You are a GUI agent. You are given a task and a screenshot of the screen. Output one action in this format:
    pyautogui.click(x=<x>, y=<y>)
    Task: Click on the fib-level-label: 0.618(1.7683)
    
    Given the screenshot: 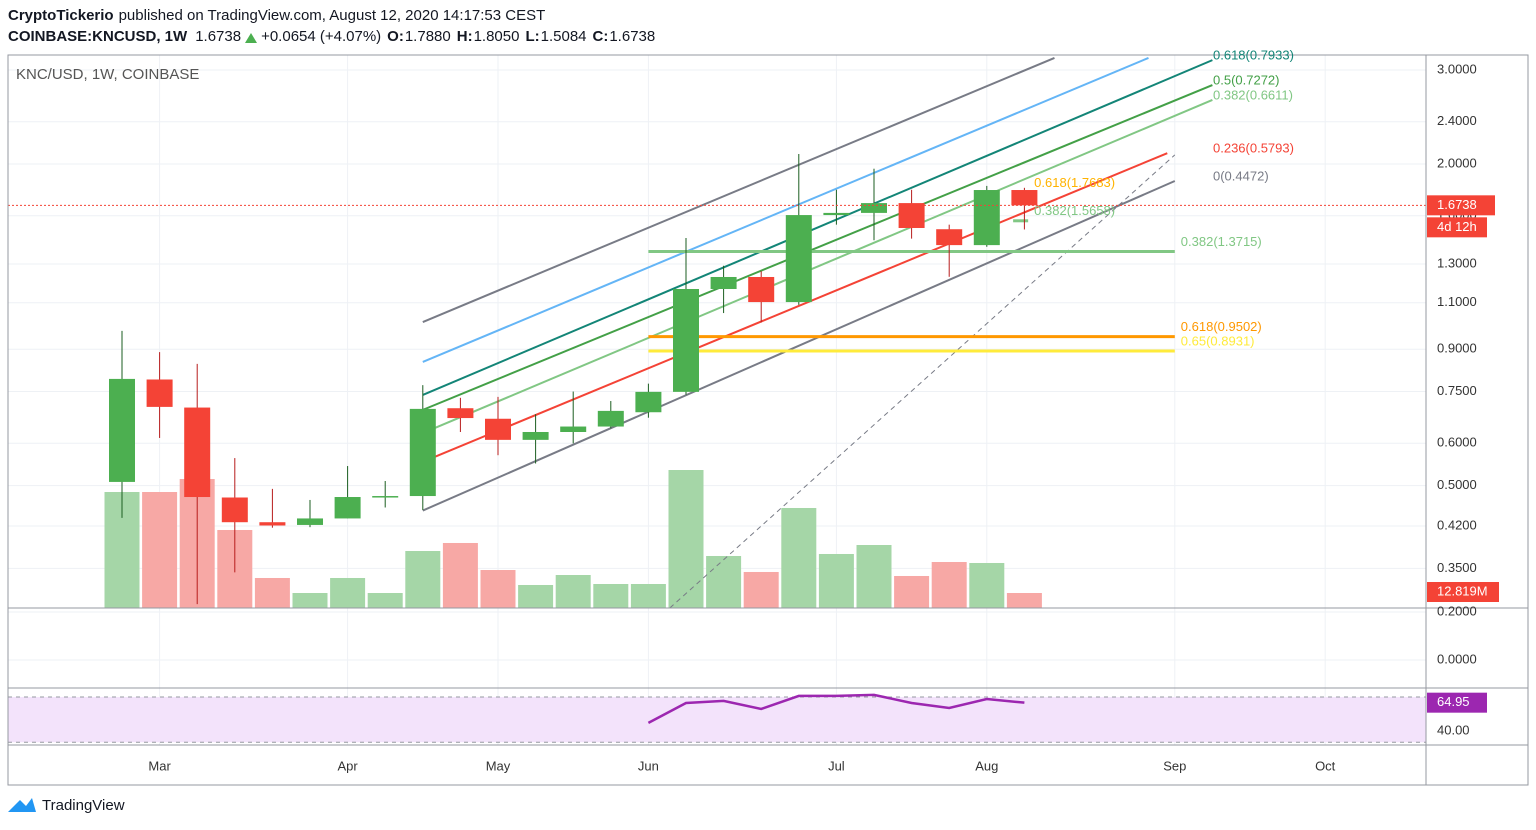 What is the action you would take?
    pyautogui.click(x=1074, y=182)
    